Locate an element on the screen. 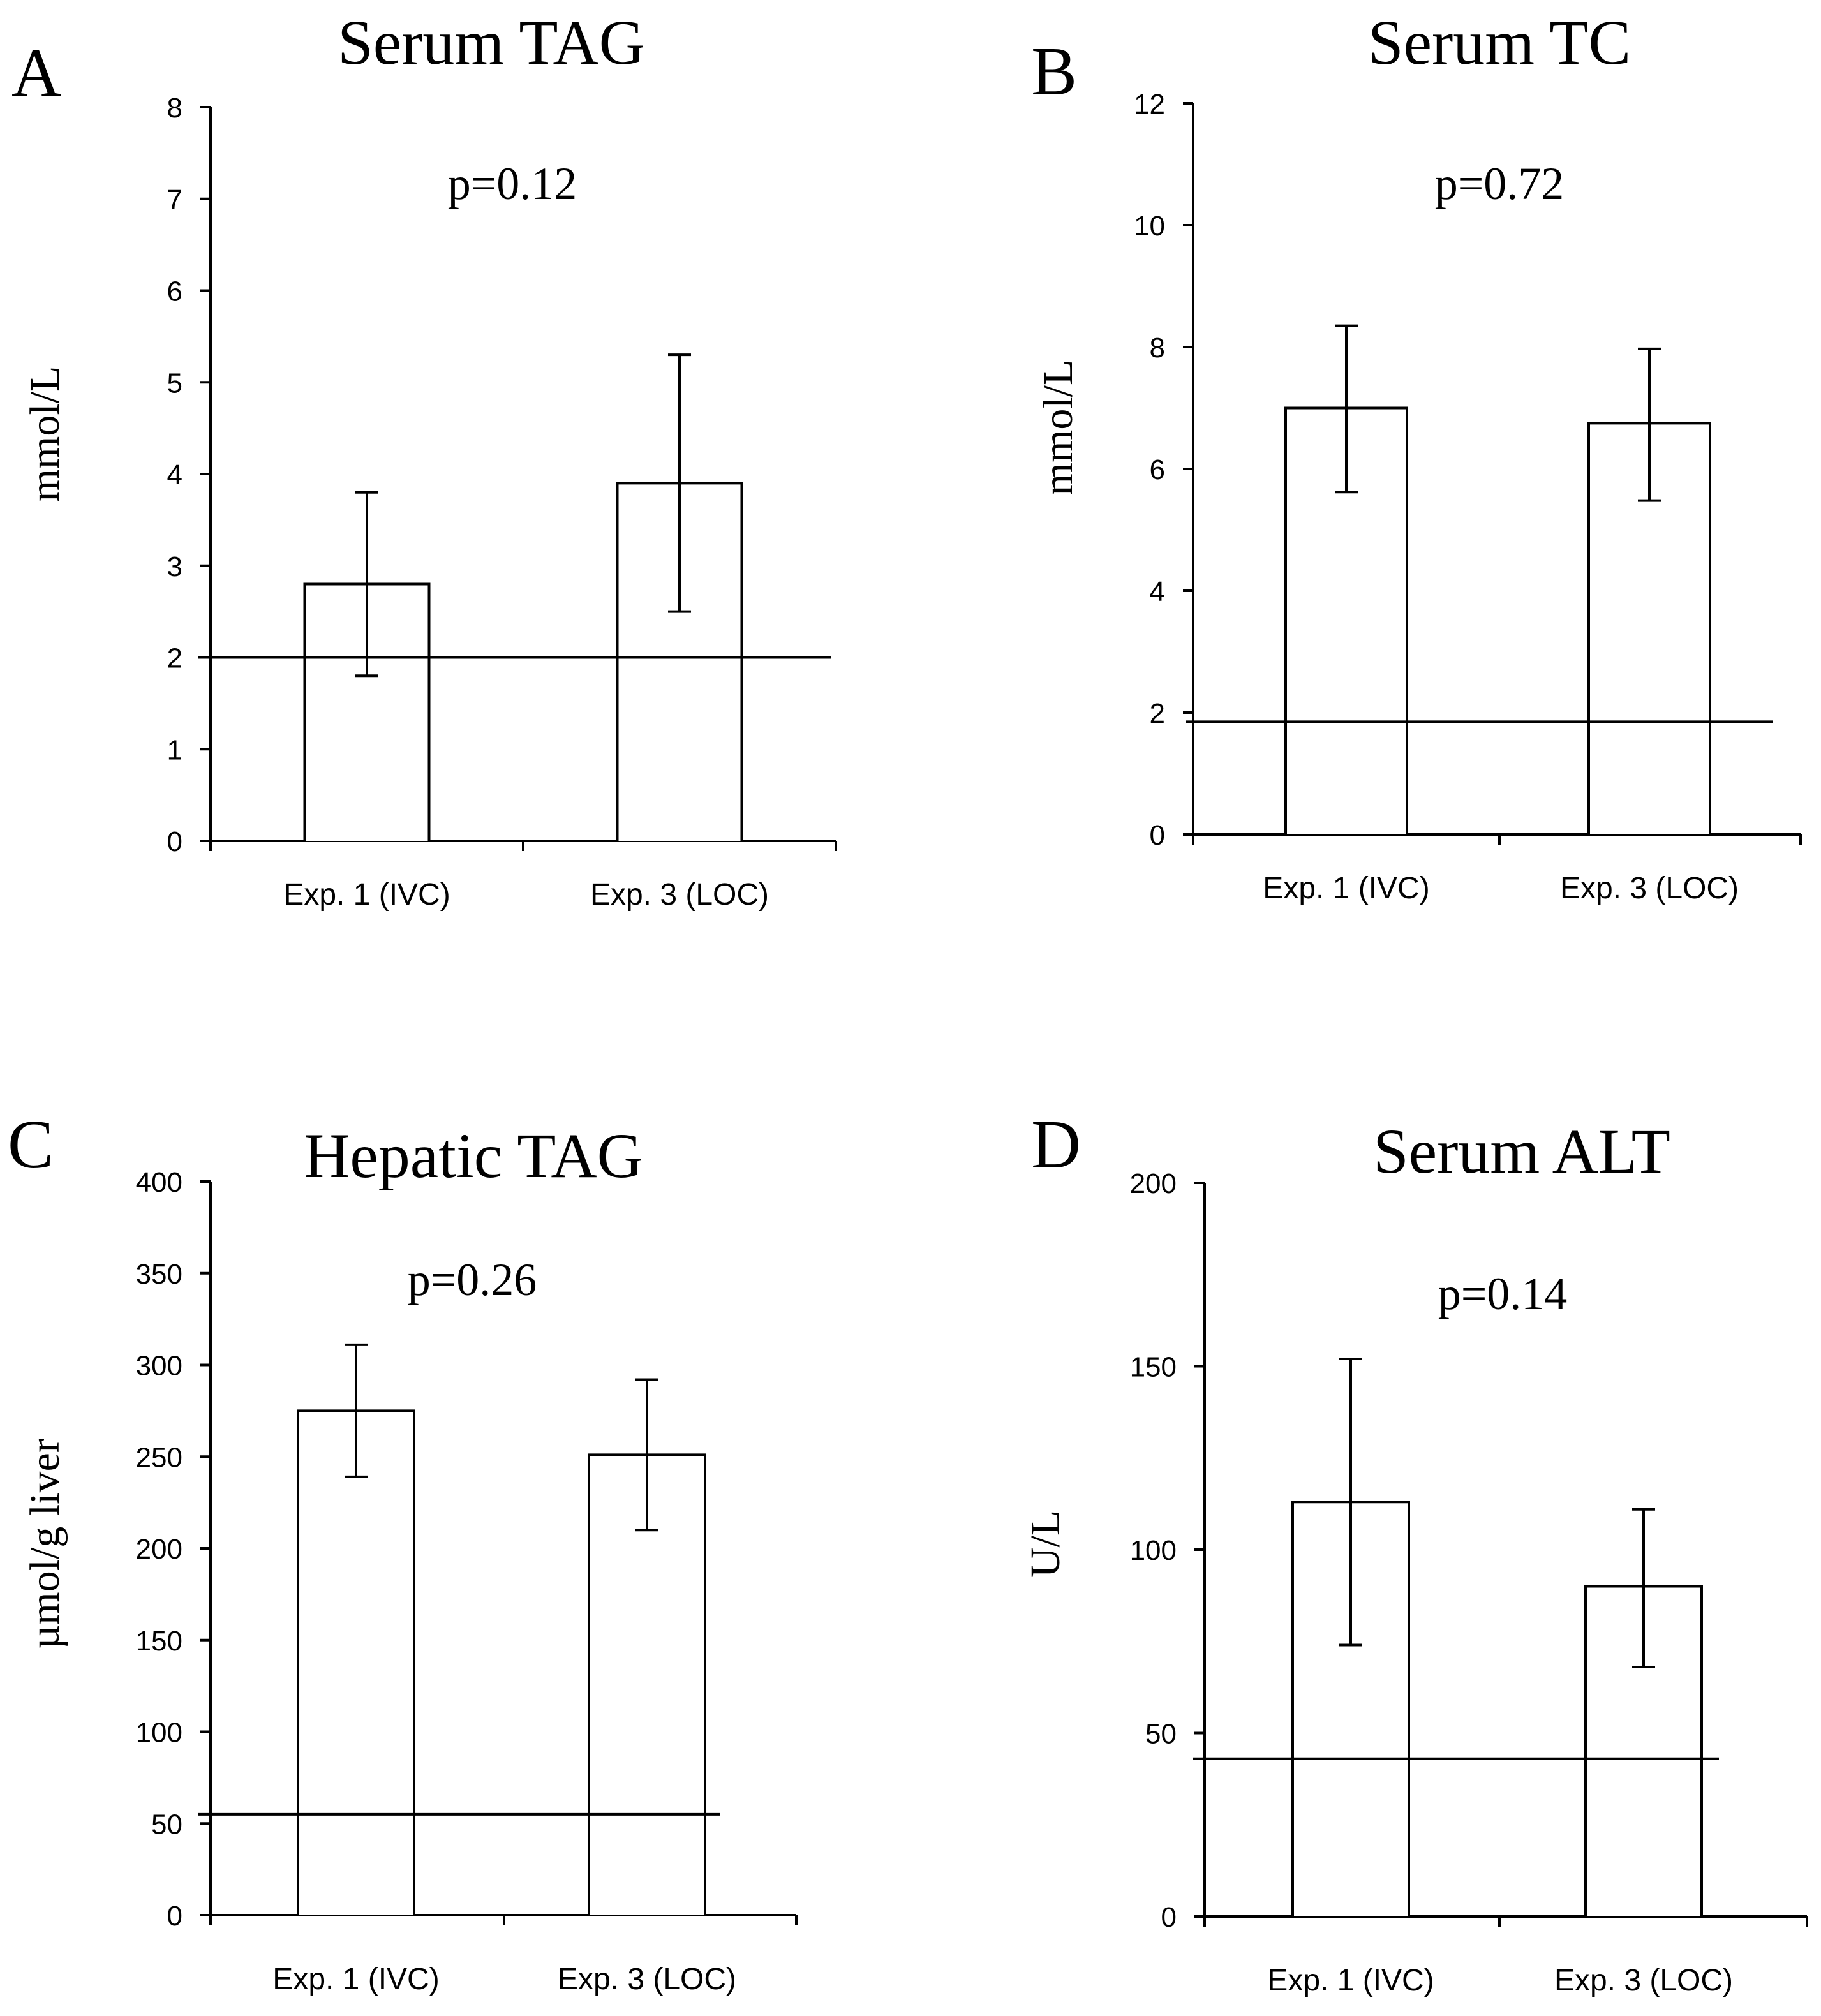  y-tick-label: 1 is located at coordinates (174, 750).